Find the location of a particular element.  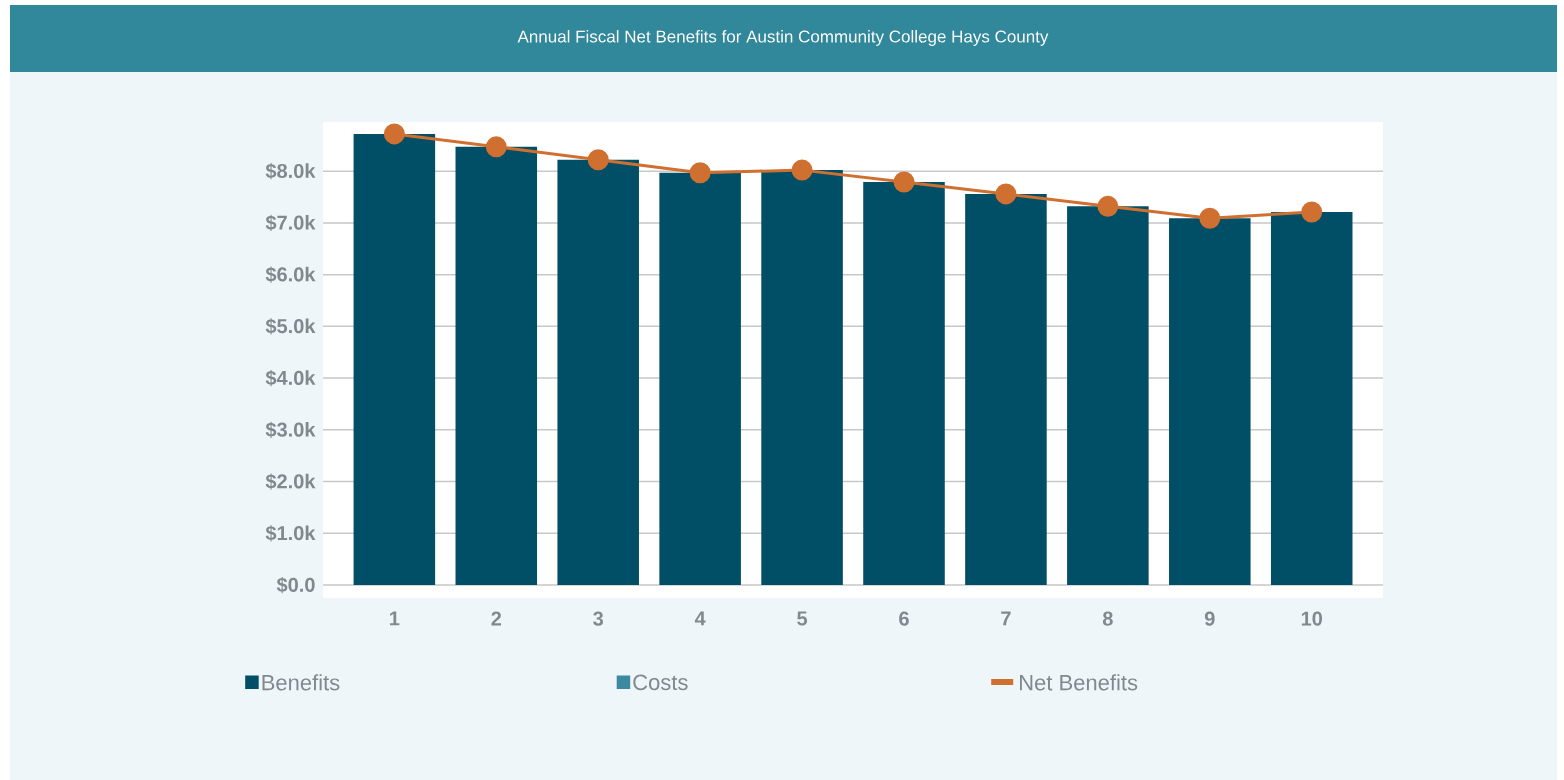

y-tick-label: $0.0 is located at coordinates (295, 585).